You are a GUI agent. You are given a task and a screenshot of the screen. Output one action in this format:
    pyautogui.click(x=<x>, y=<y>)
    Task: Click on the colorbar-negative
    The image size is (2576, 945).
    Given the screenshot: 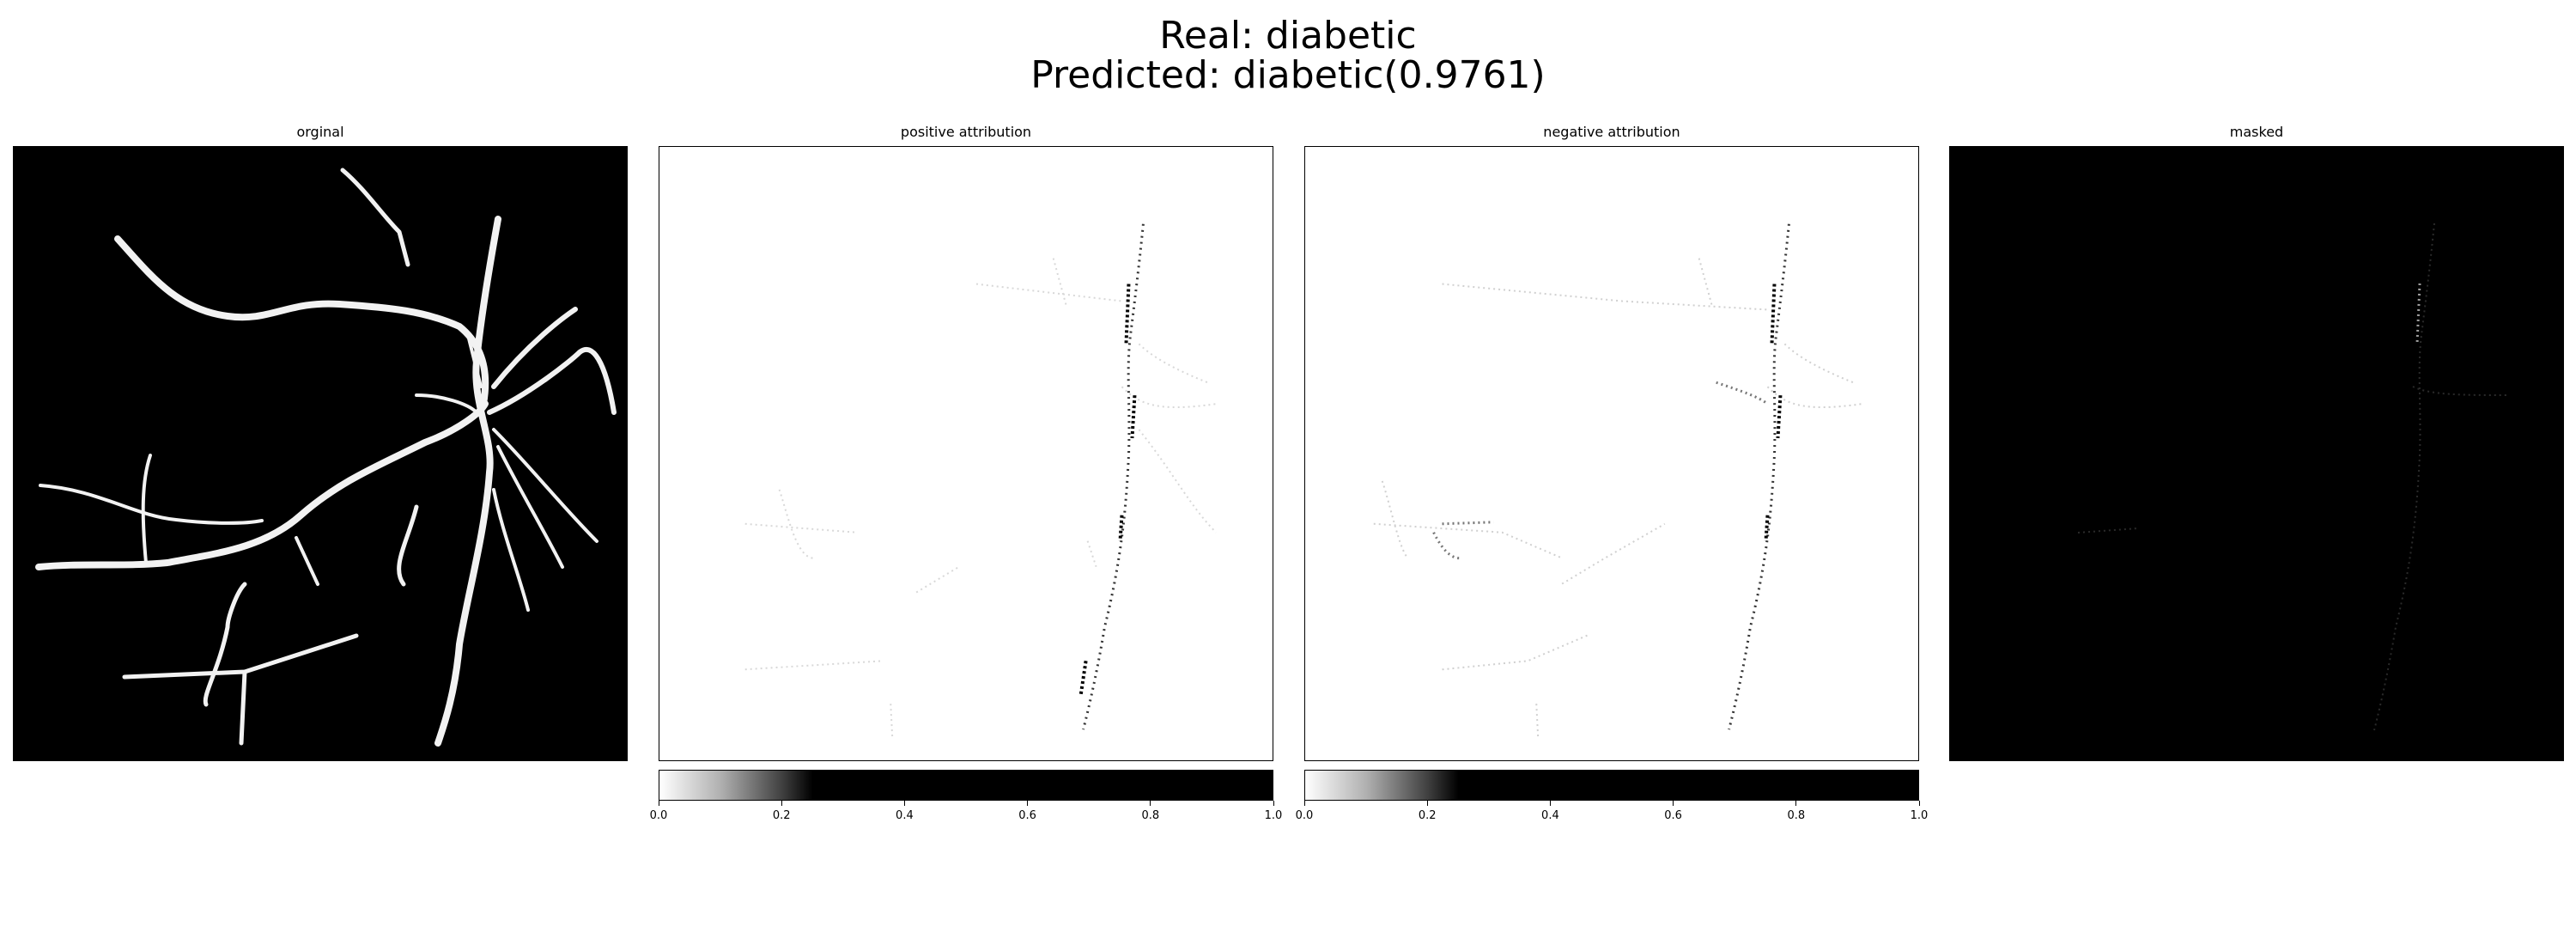 What is the action you would take?
    pyautogui.click(x=1612, y=785)
    